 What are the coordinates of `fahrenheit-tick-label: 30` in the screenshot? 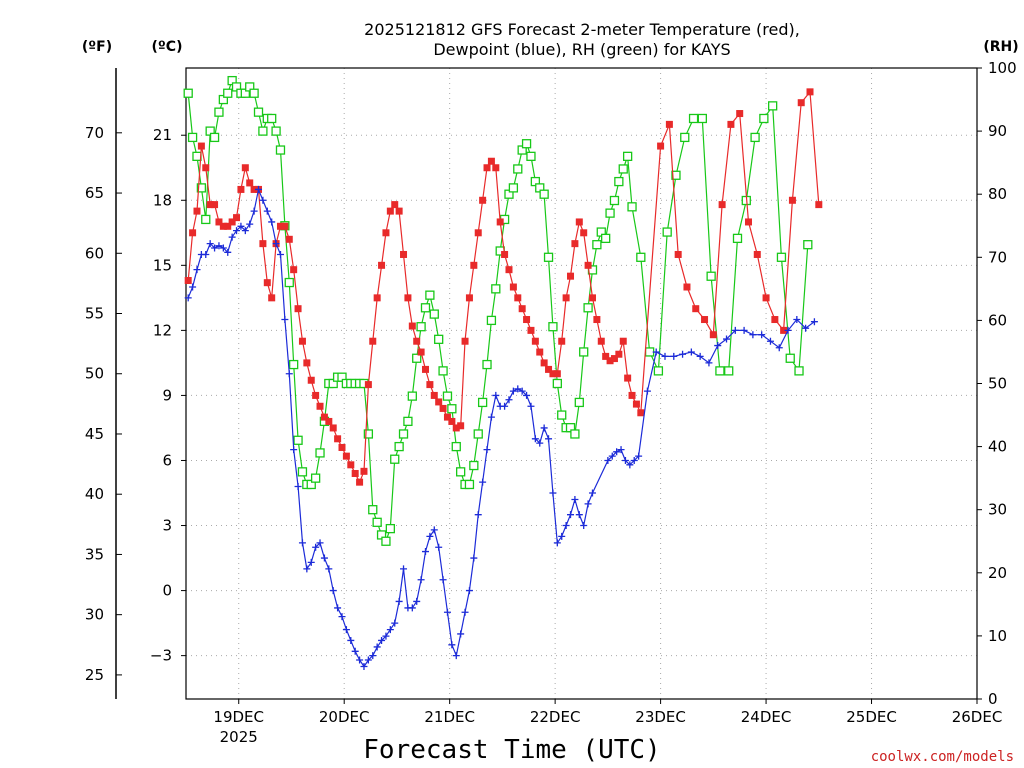 It's located at (94, 615).